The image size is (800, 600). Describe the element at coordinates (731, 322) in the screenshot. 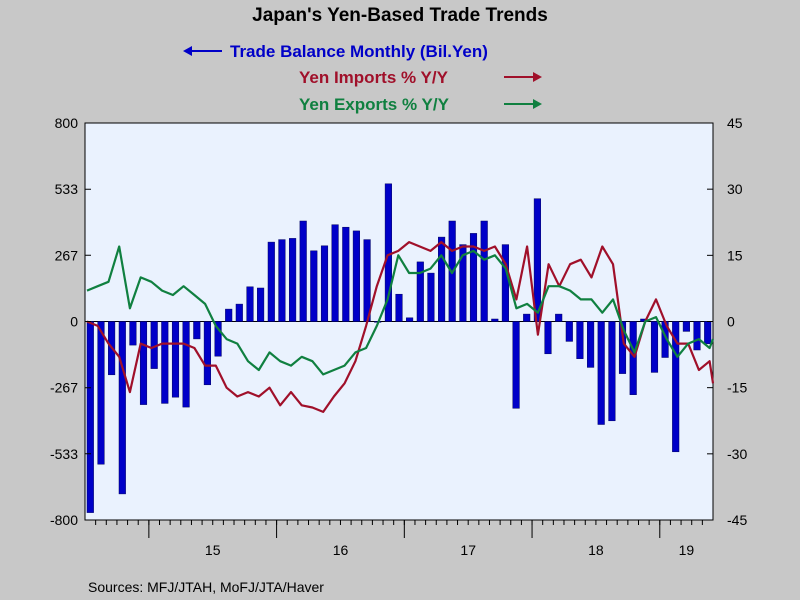

I see `right-tick-label: 0` at that location.